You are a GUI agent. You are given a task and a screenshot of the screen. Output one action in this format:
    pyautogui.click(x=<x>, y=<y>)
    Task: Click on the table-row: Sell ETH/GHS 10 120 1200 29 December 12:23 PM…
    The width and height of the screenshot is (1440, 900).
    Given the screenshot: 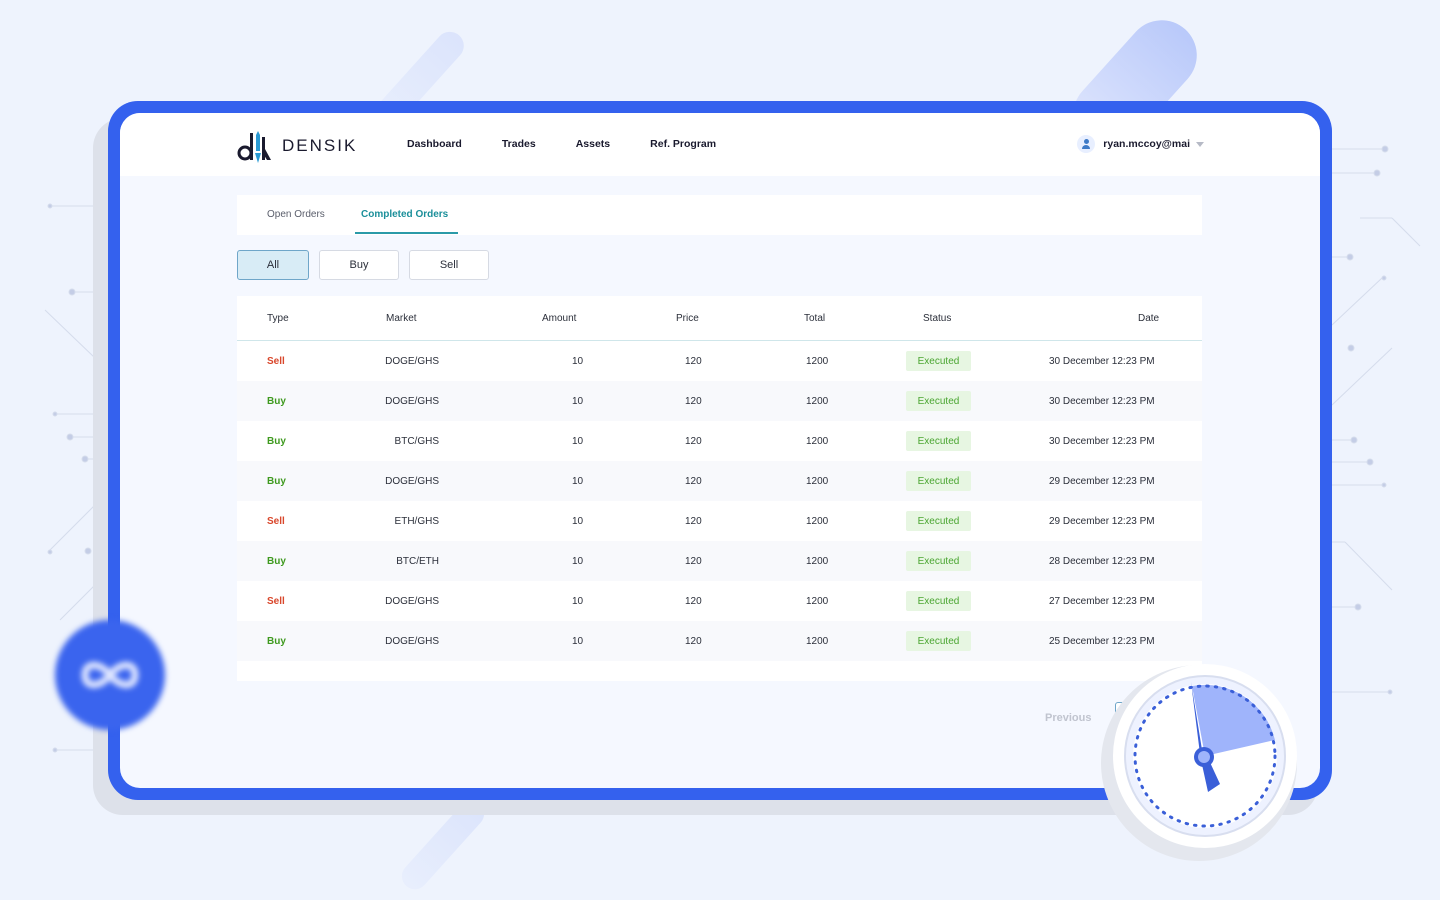 What is the action you would take?
    pyautogui.click(x=719, y=521)
    